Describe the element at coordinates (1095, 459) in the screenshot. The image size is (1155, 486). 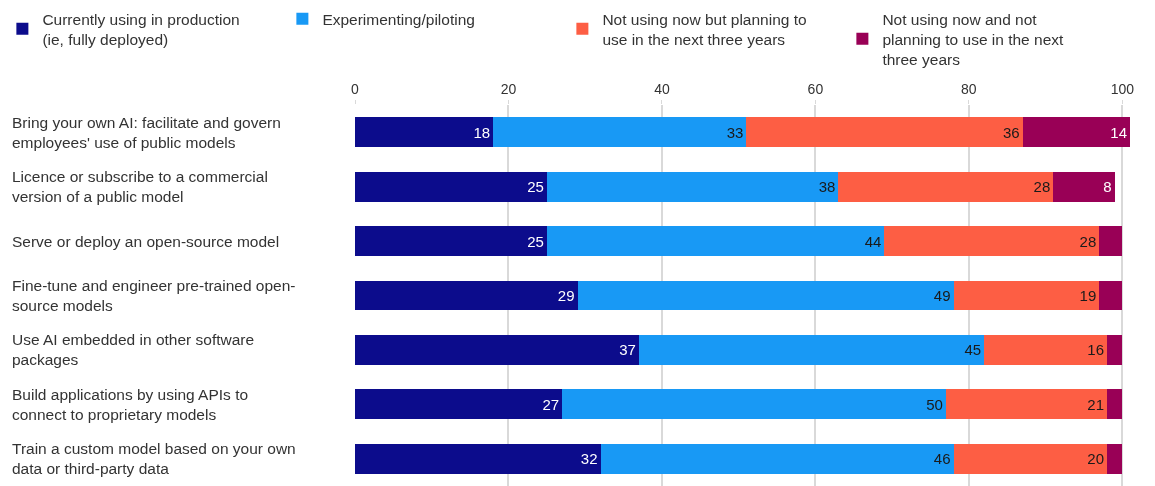
I see `data-label: 20` at that location.